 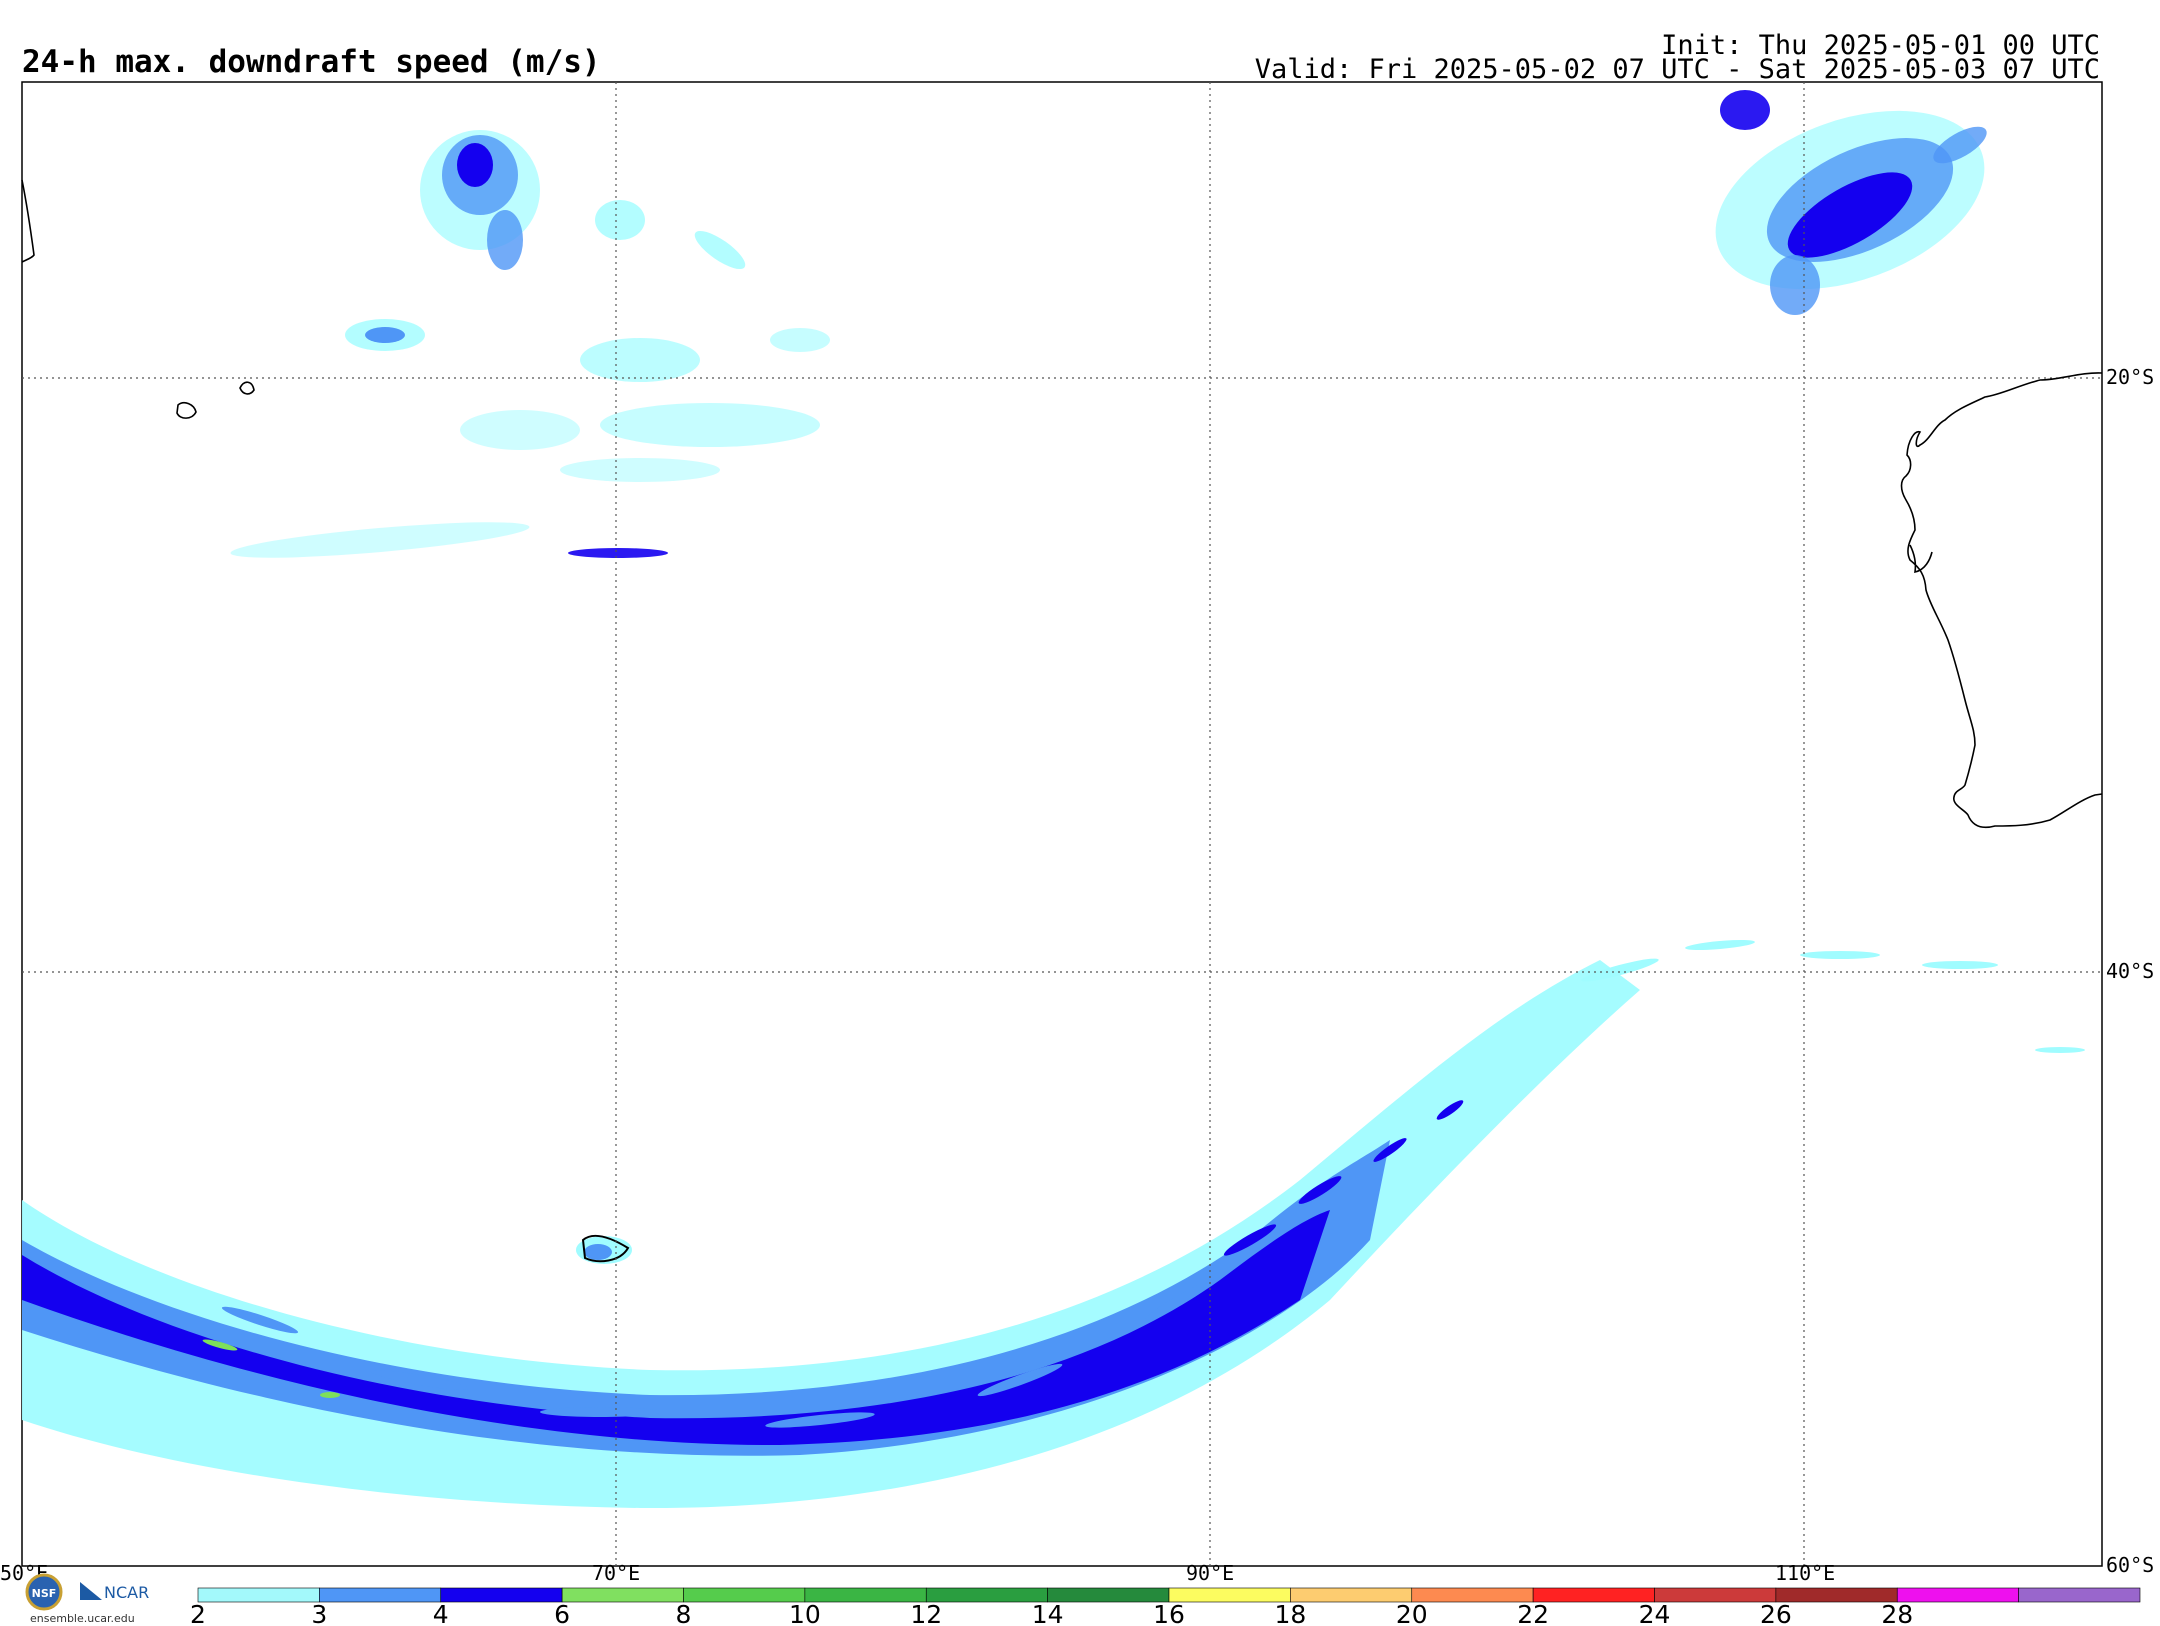 I want to click on init-time: Init: Thu 2025-05-01 00 UTC, so click(x=1880, y=45).